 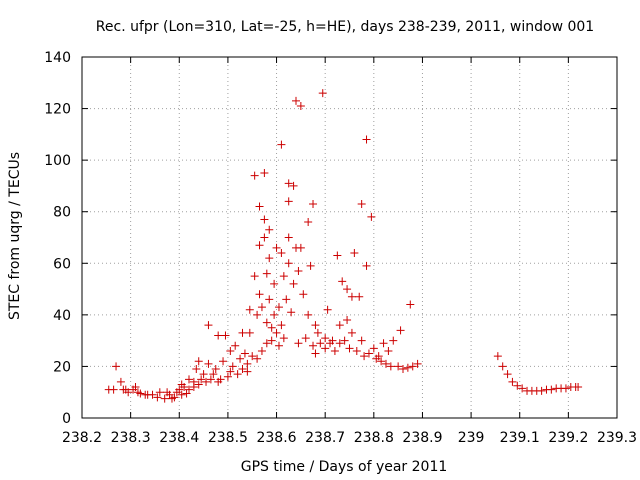 I want to click on x-tick-label: 238.6, so click(x=276, y=438).